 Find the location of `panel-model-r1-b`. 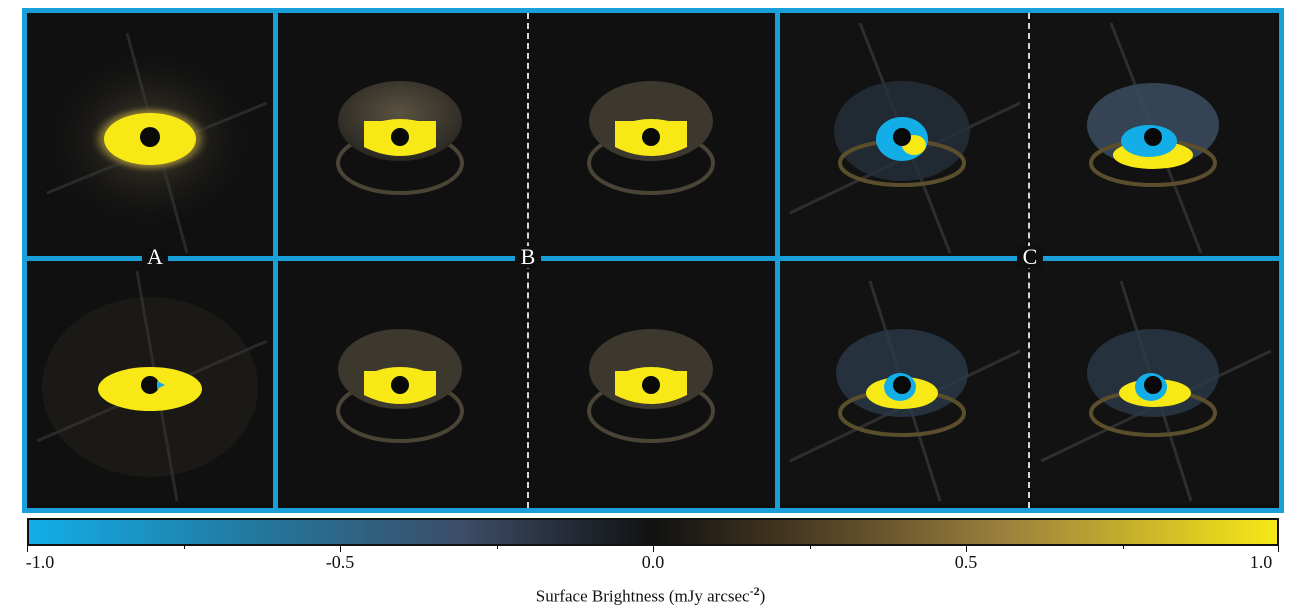

panel-model-r1-b is located at coordinates (652, 134).